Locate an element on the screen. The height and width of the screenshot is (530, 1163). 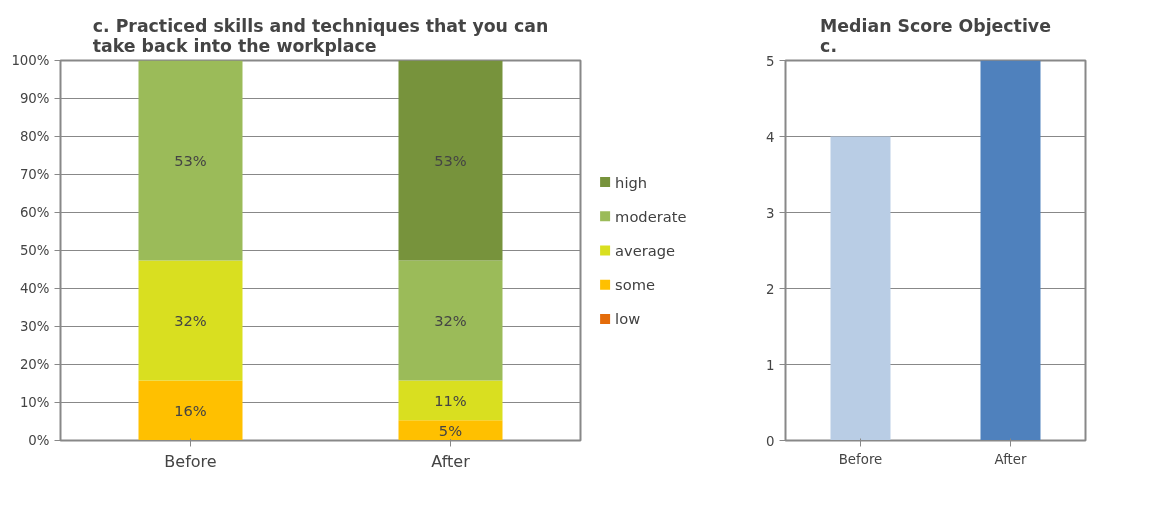
y-tick-label: 100% is located at coordinates (30, 60).